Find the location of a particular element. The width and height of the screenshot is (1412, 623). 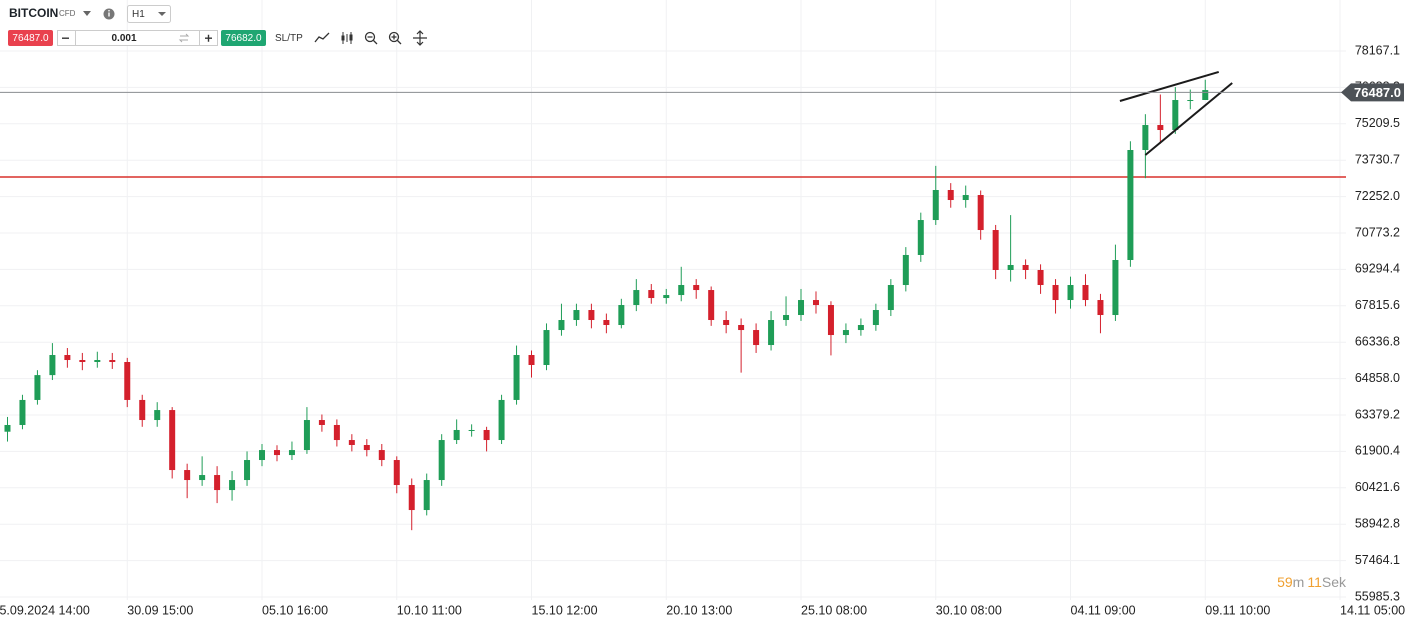

y-tick-label: 66336.8 is located at coordinates (1377, 341).